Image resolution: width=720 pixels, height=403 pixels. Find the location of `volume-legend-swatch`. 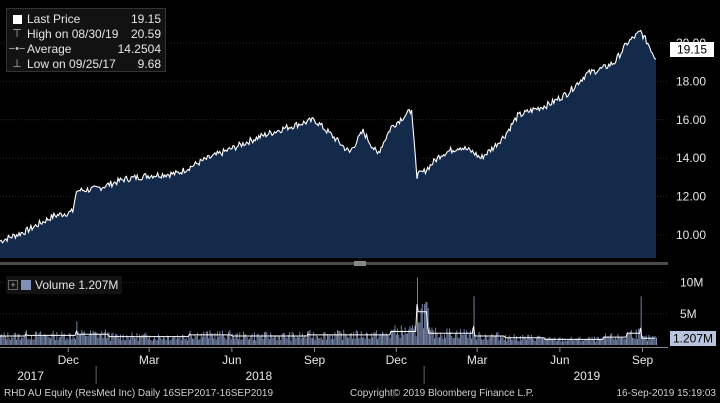

volume-legend-swatch is located at coordinates (26, 285).